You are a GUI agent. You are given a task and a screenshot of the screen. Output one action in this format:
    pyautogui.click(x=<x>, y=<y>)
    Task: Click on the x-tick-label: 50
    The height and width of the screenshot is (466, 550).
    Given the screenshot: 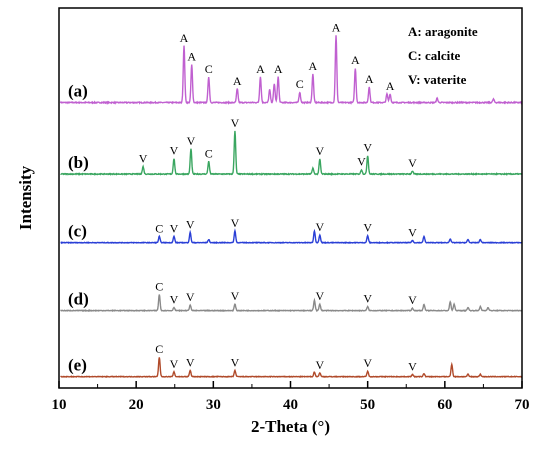 What is the action you would take?
    pyautogui.click(x=367, y=405)
    